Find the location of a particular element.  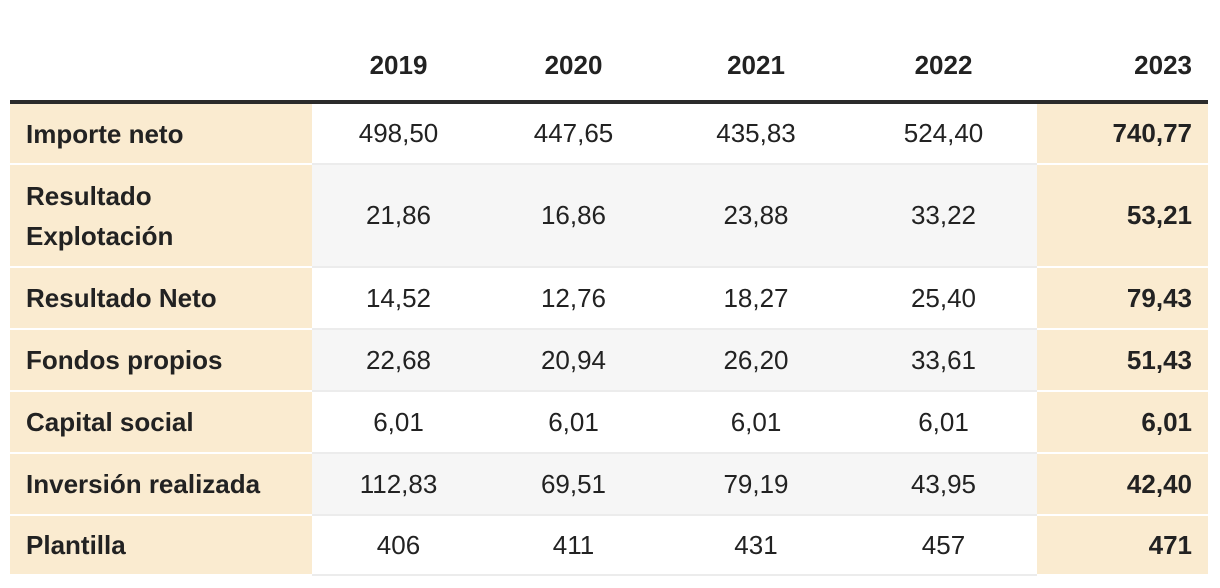

row-label-cell: Importe neto is located at coordinates (161, 133).